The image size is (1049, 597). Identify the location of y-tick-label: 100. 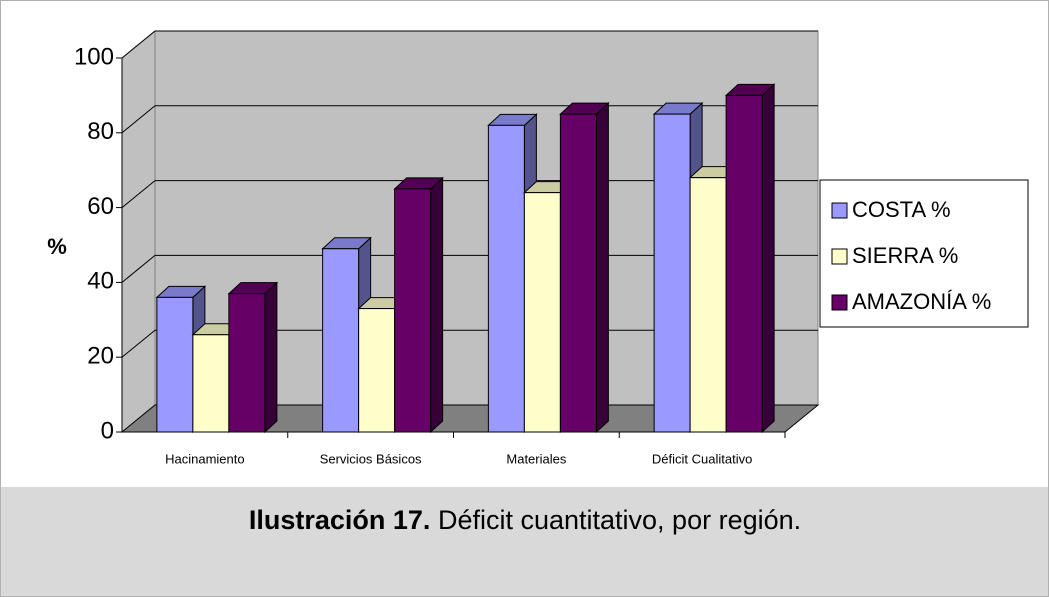
(94, 56).